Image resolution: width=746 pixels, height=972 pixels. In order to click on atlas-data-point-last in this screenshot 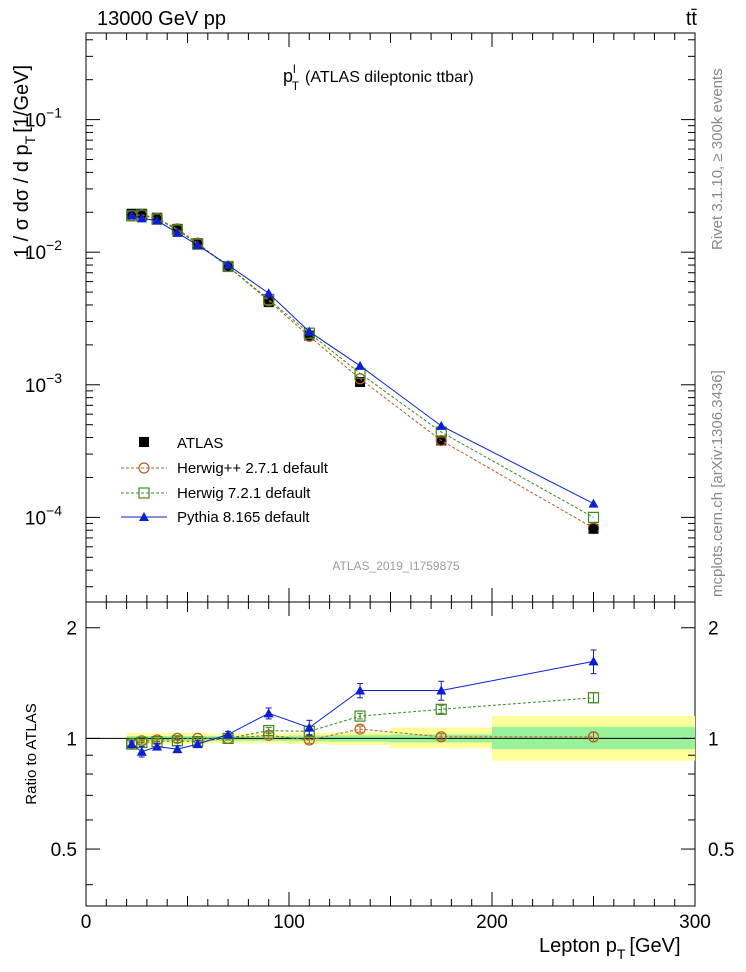, I will do `click(593, 528)`.